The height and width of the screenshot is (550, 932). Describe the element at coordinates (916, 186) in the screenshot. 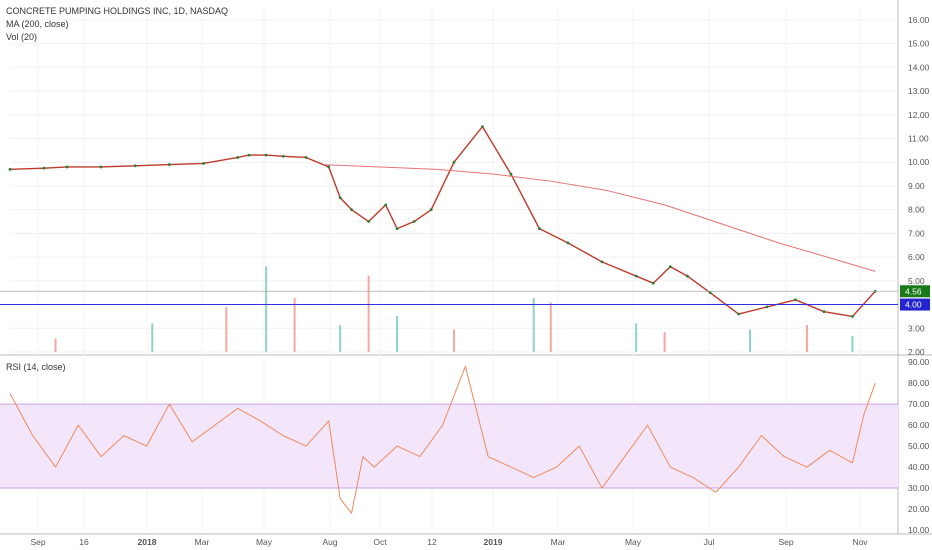

I see `price-tick-label: 9.00` at that location.